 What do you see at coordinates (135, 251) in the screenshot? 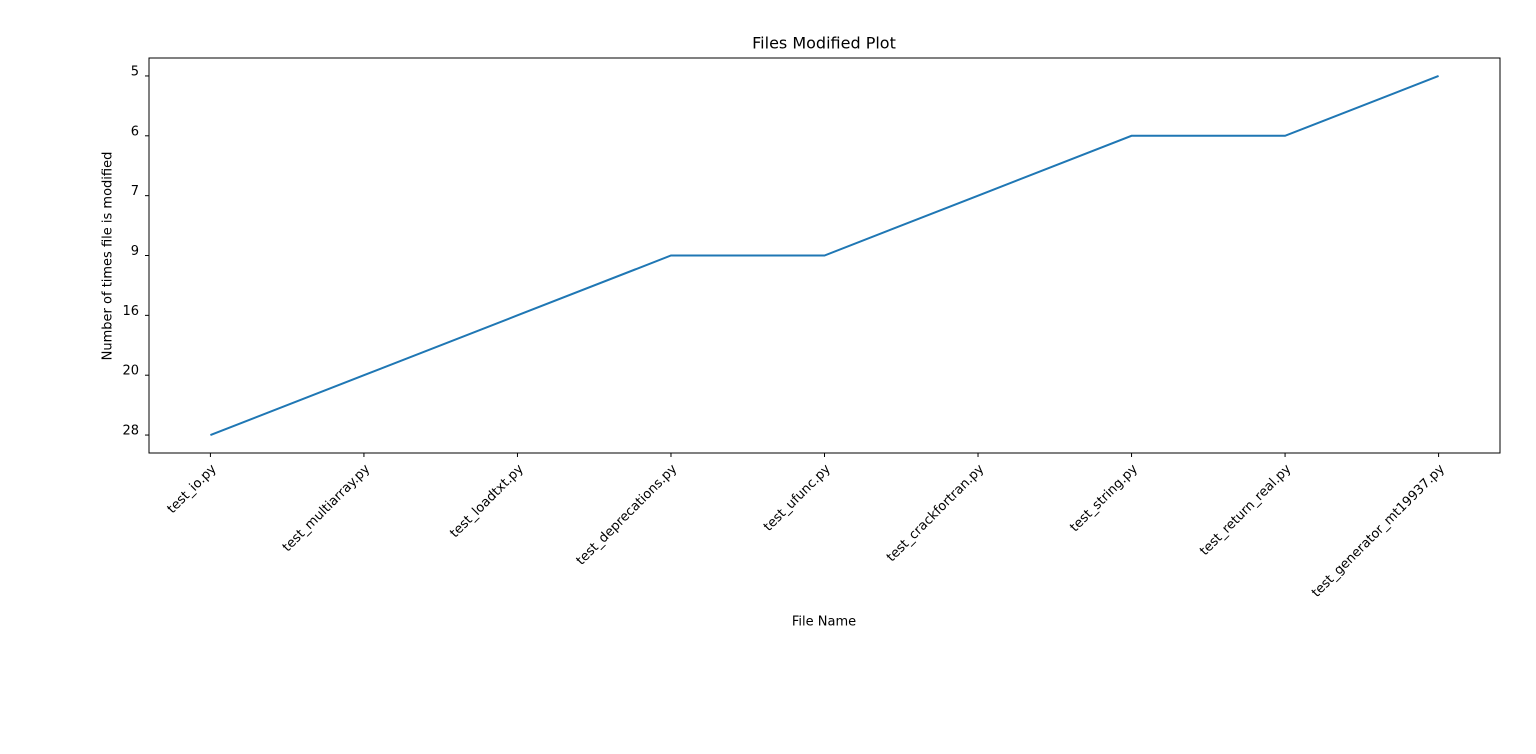
I see `y-tick-label: 9` at bounding box center [135, 251].